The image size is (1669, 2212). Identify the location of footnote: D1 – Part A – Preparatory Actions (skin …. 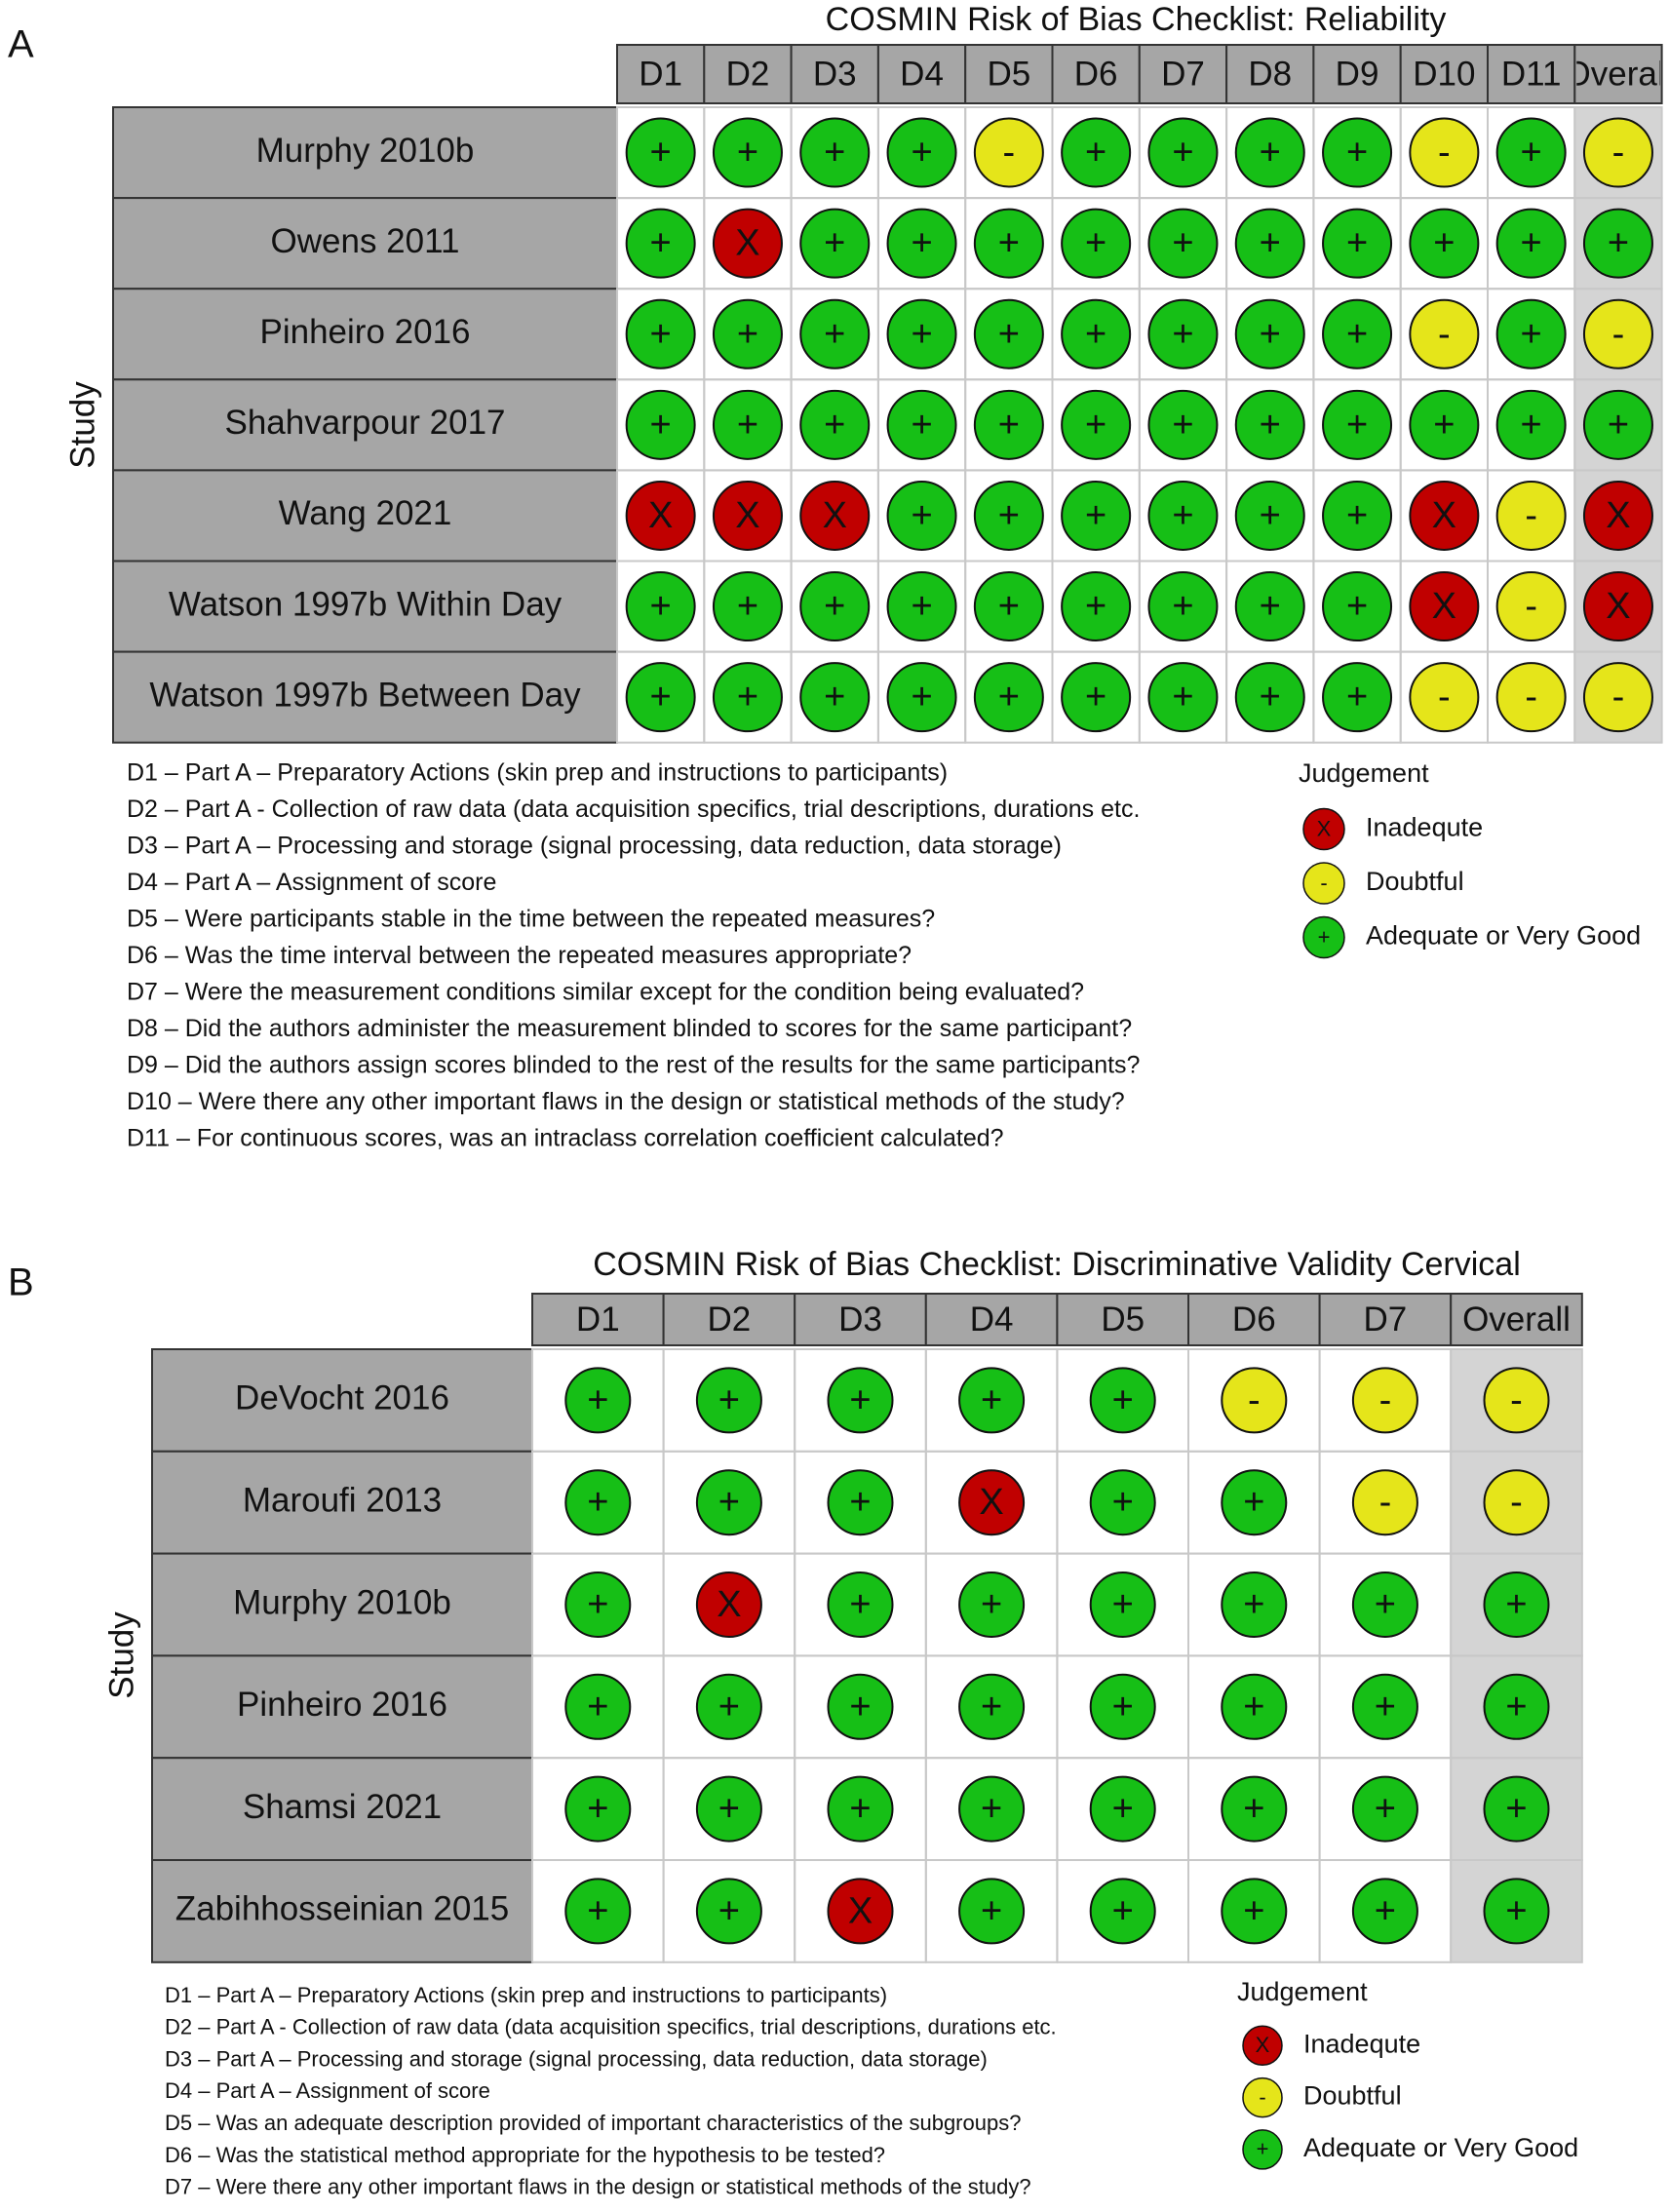
(526, 1995).